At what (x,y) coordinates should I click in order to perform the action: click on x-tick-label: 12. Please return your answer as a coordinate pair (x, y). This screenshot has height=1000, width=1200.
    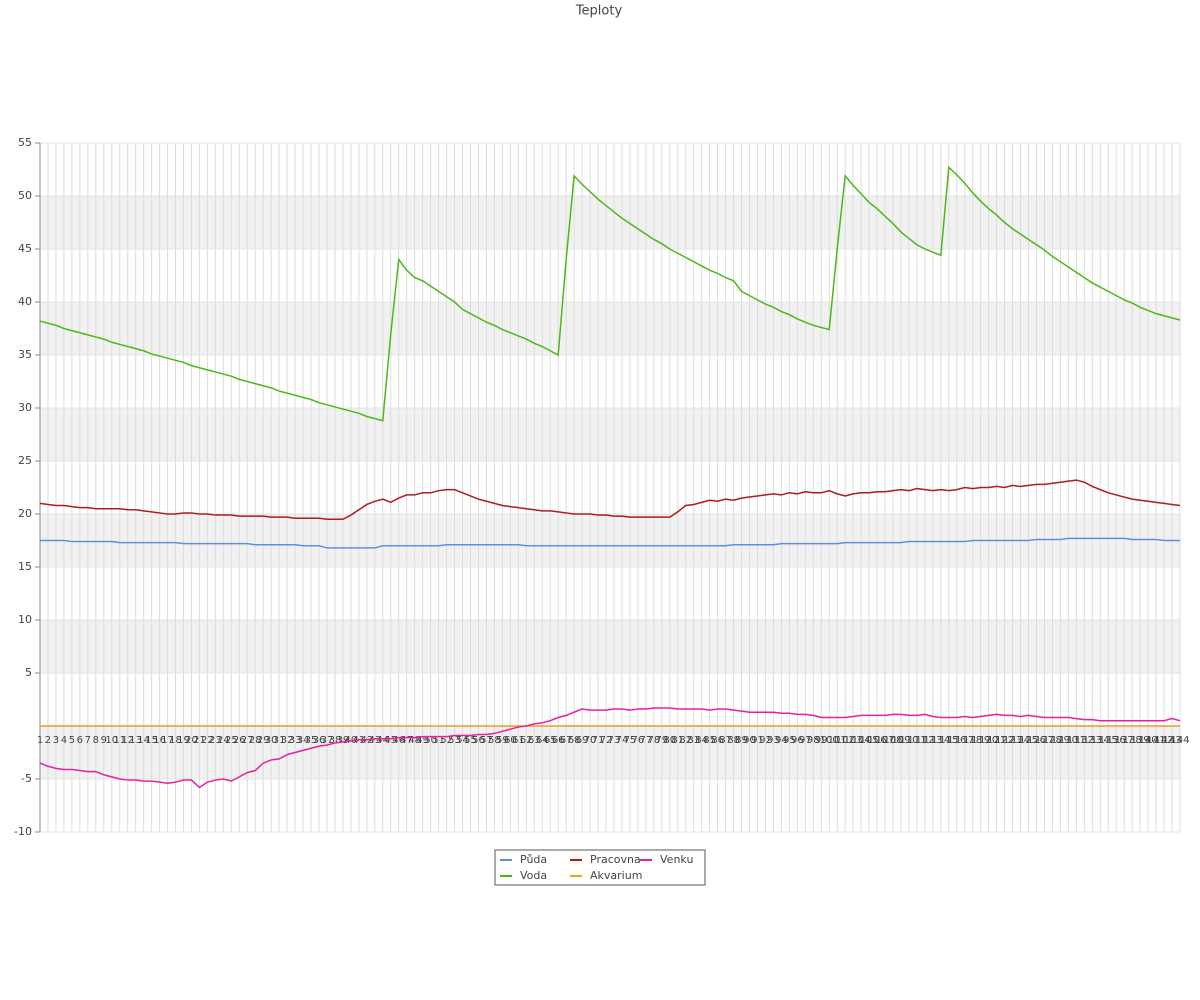
    Looking at the image, I should click on (127, 740).